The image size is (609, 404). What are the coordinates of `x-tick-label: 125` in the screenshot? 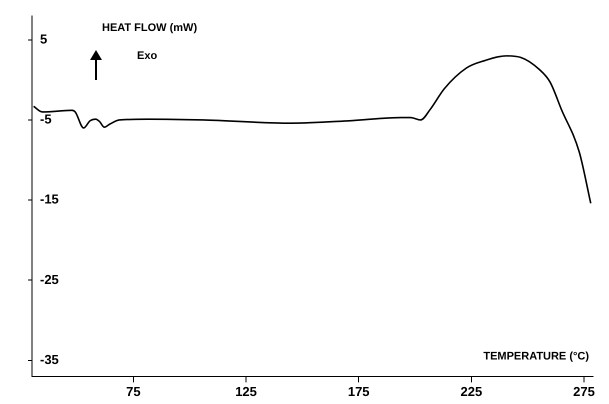 It's located at (246, 391).